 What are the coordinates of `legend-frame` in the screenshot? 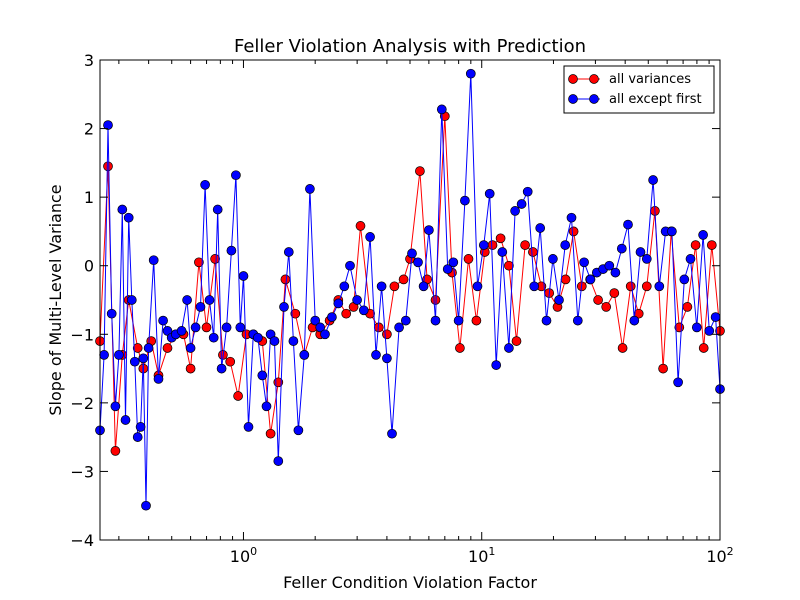 It's located at (639, 89).